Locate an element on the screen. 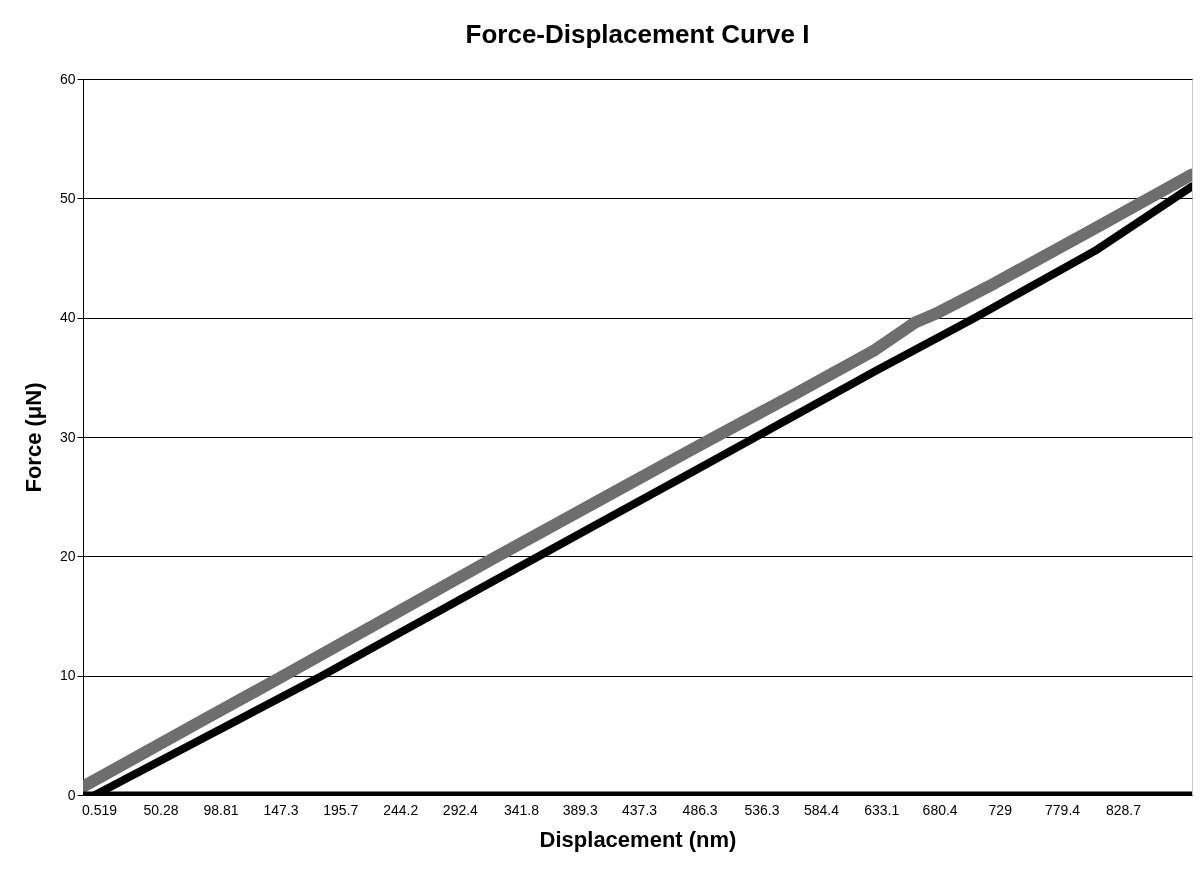 The height and width of the screenshot is (882, 1202). x-tick-label: 729 is located at coordinates (1000, 809).